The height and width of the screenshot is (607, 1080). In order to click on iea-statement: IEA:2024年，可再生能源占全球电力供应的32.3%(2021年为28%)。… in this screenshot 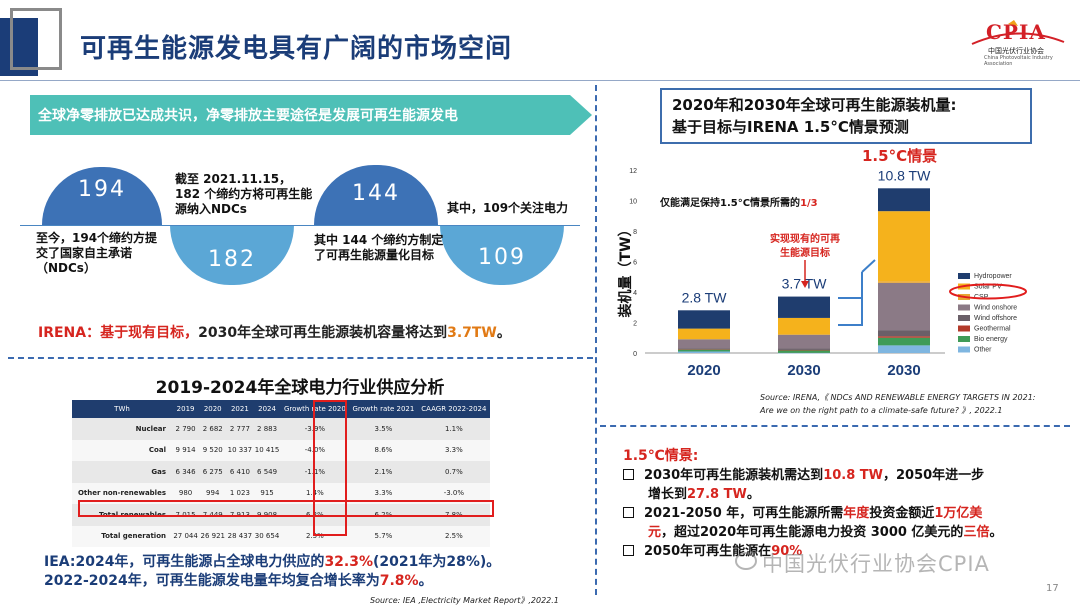, I will do `click(272, 571)`.